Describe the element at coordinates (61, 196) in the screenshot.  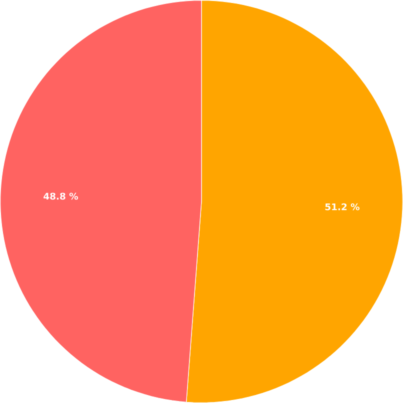
I see `data-label: 48.8 %` at that location.